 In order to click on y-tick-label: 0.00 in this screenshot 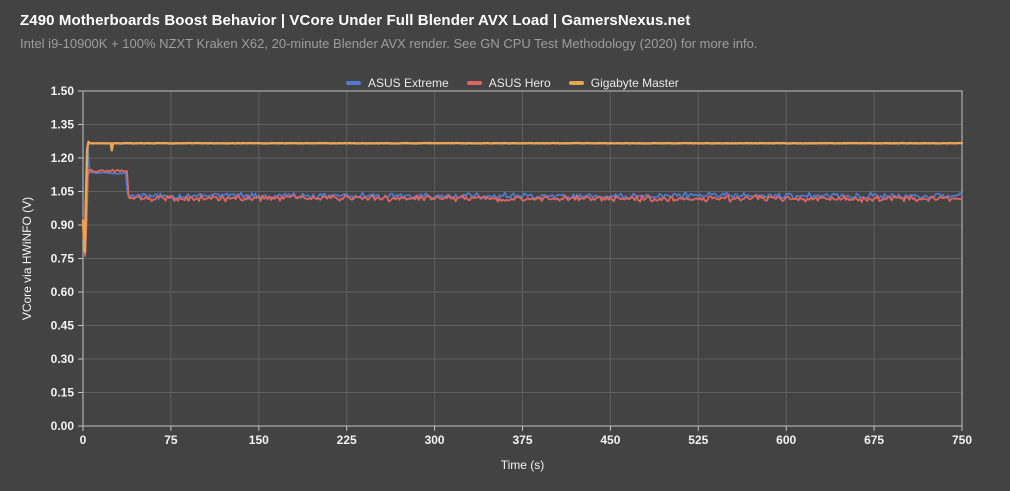, I will do `click(63, 426)`.